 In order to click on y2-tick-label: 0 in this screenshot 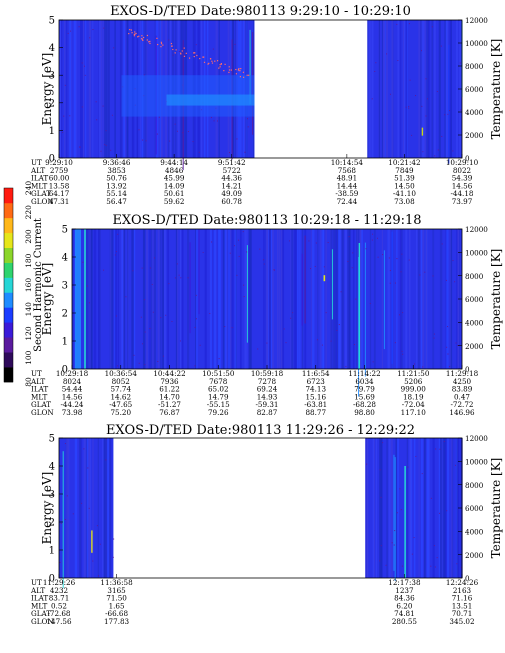, I will do `click(467, 369)`.